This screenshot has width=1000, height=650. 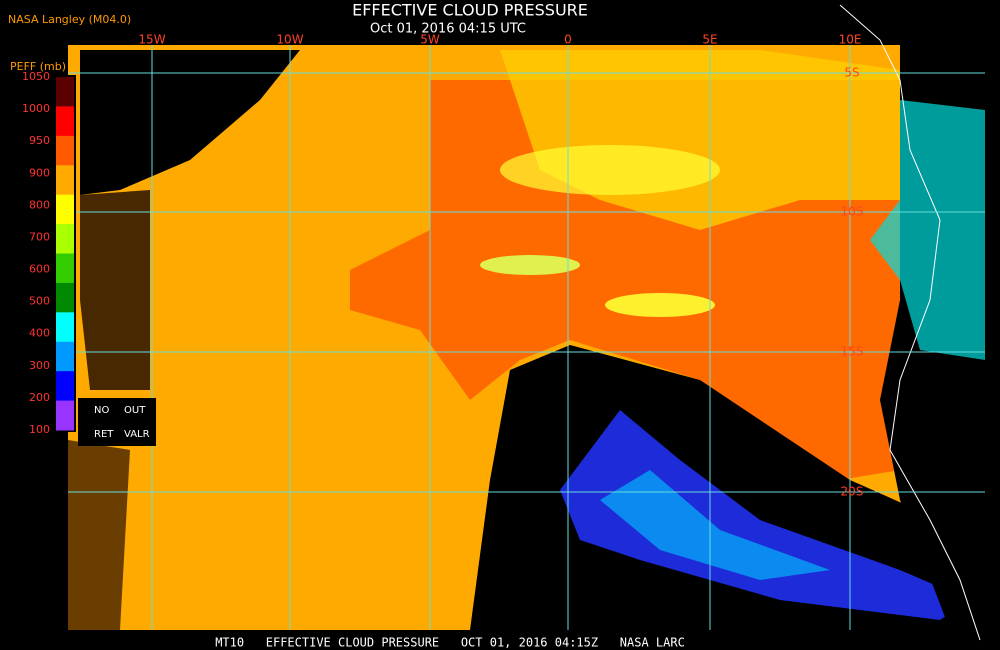 I want to click on lon-label: 10W, so click(x=289, y=40).